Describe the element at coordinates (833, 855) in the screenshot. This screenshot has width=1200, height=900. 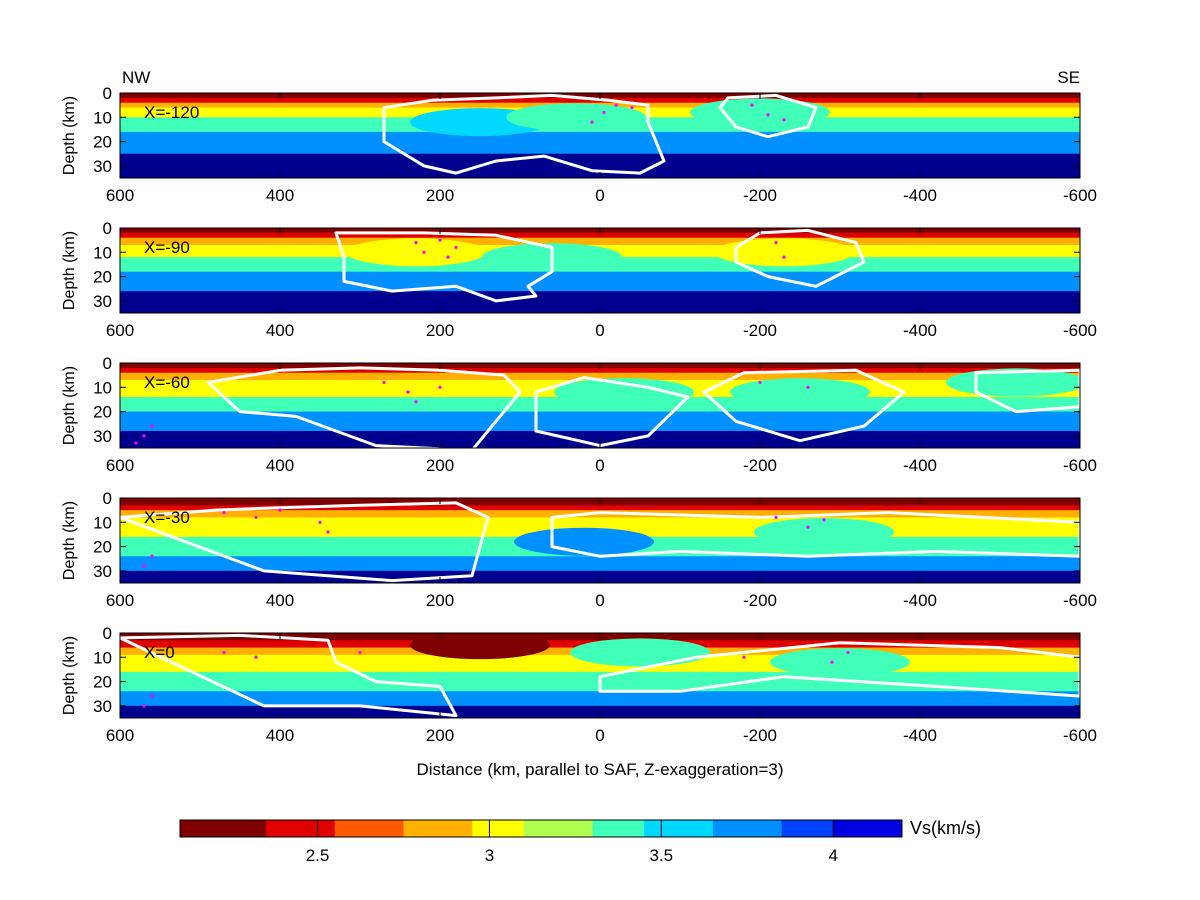
I see `colorbar-tick-label: 4` at that location.